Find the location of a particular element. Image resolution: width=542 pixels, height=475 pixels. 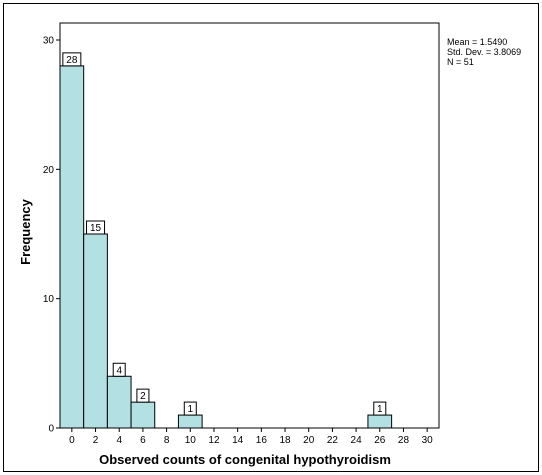

x-tick-label: 24 is located at coordinates (357, 440).